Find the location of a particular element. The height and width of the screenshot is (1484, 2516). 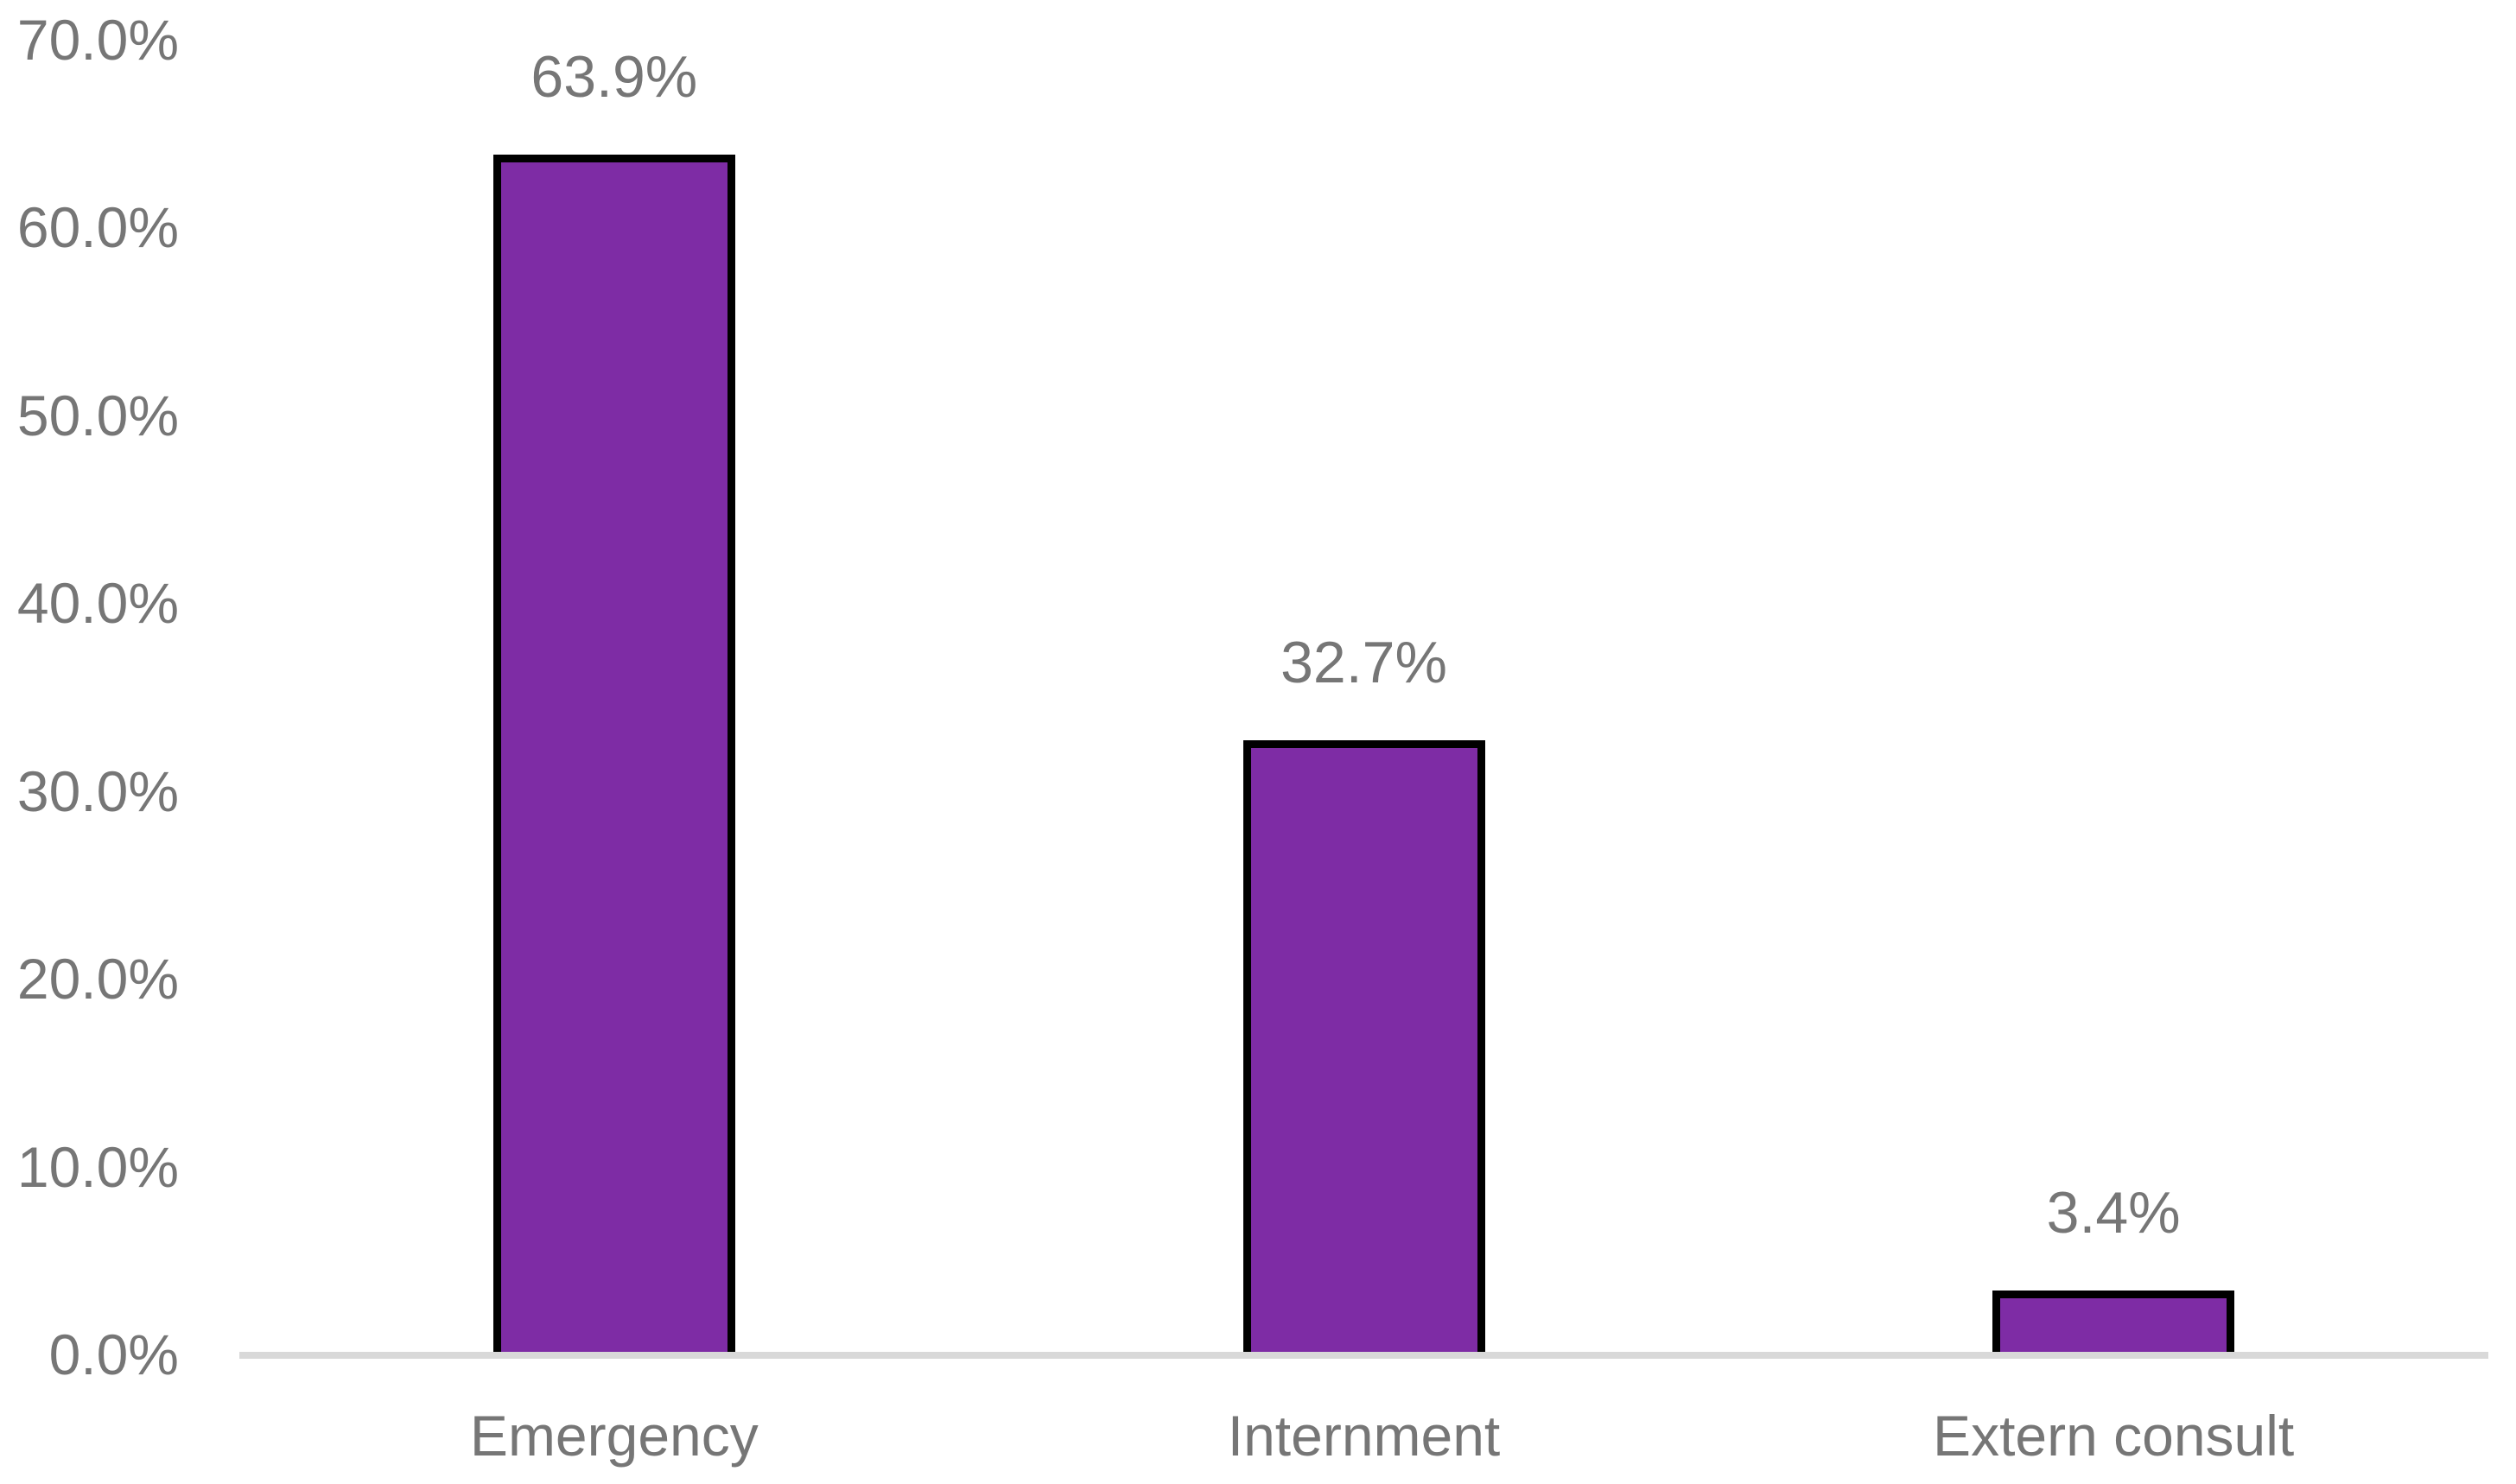

y-axis-tick-label: 40.0% is located at coordinates (97, 603).